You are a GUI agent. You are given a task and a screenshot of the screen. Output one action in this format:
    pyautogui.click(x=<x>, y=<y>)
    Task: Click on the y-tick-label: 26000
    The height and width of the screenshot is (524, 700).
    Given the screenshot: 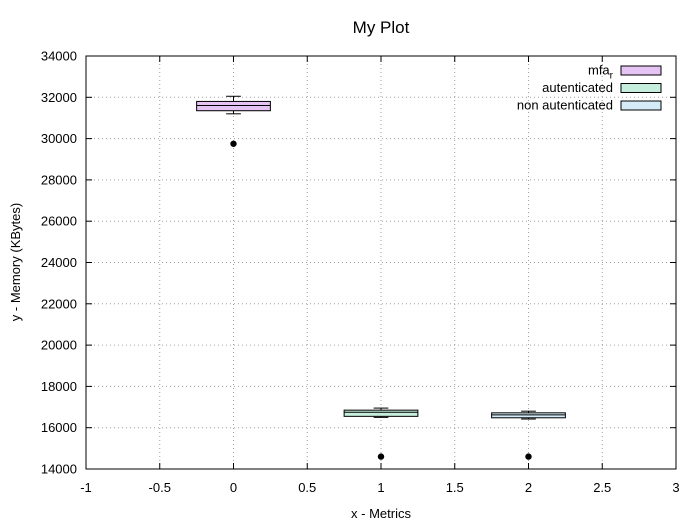 What is the action you would take?
    pyautogui.click(x=59, y=221)
    